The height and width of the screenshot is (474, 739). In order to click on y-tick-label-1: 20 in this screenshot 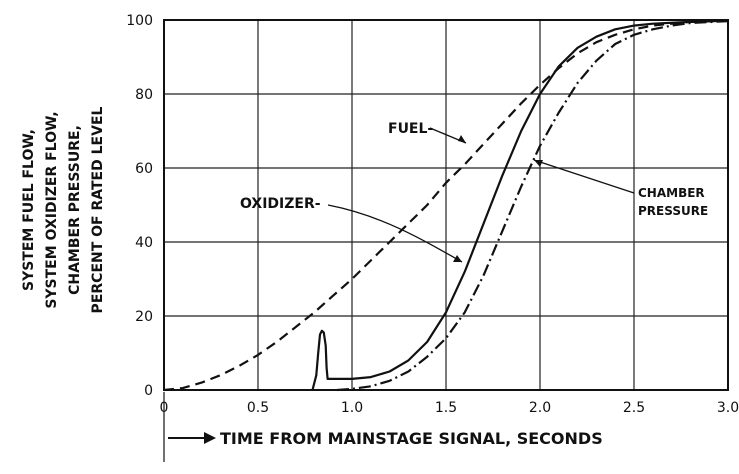, I will do `click(144, 317)`.